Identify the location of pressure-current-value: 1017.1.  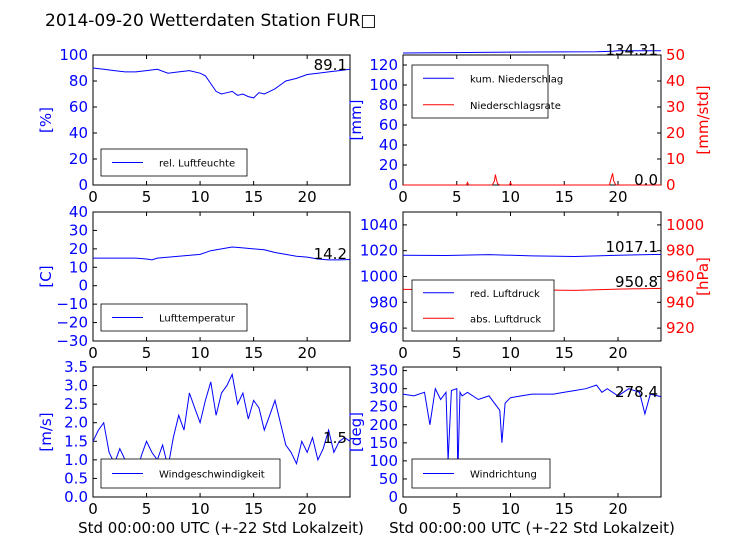
(632, 247).